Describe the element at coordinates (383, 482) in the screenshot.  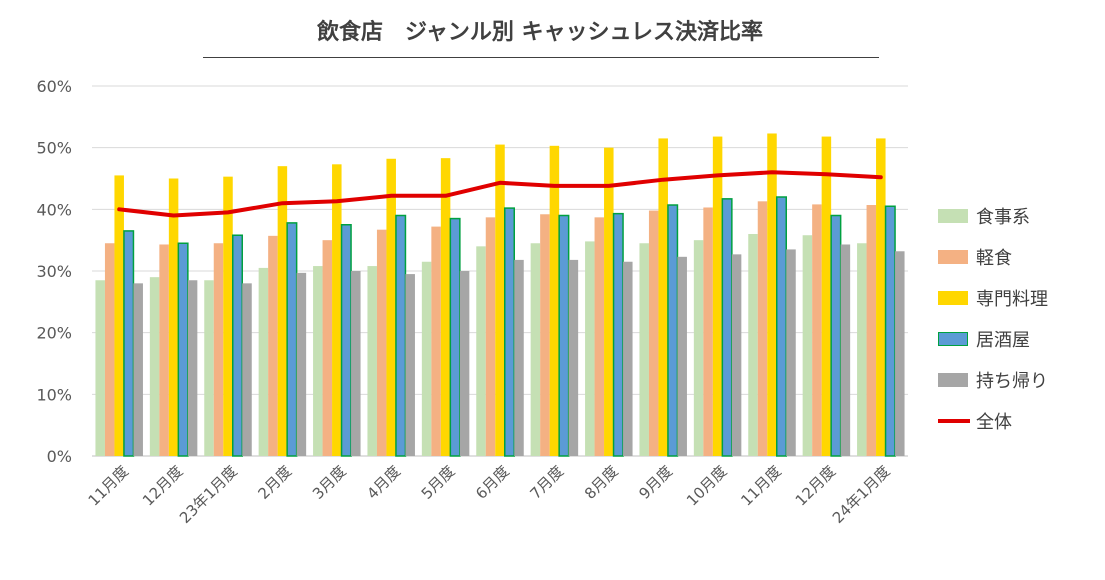
I see `x-tick-label: 4月度` at that location.